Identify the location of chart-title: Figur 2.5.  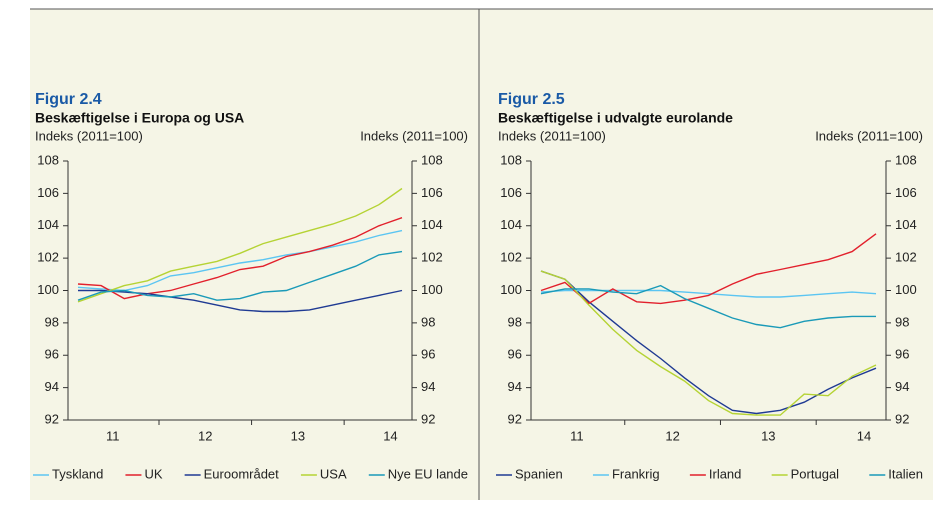
(531, 99).